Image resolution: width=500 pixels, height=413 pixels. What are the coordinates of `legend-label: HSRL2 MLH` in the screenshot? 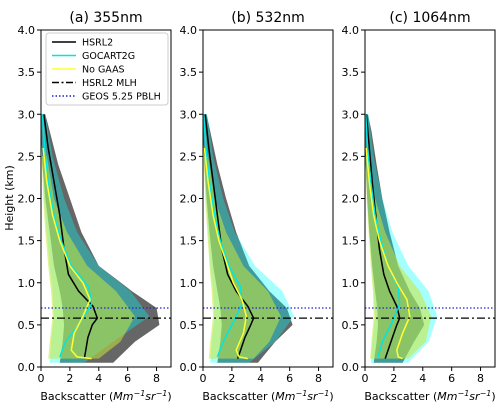 It's located at (109, 83).